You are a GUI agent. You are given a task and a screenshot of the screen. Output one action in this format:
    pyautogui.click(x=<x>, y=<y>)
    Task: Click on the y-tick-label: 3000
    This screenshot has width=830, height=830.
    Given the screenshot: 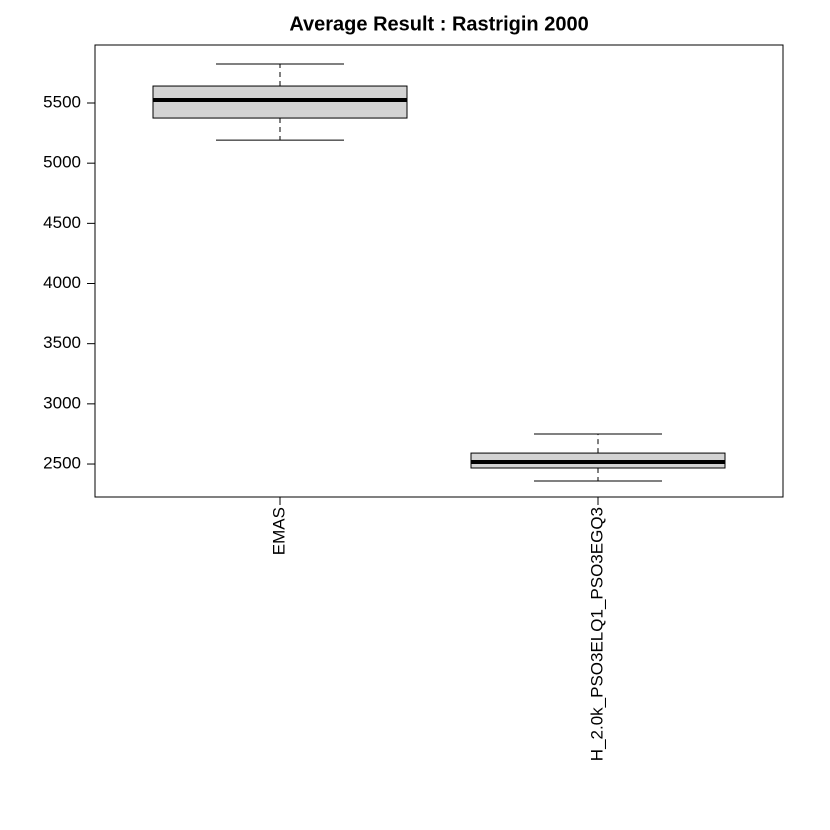 What is the action you would take?
    pyautogui.click(x=62, y=402)
    